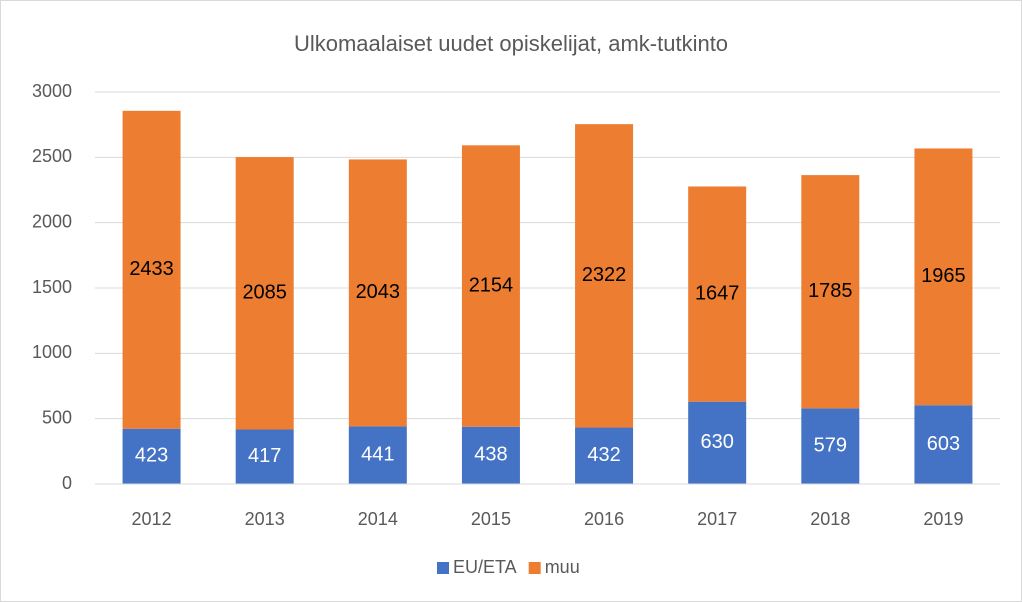 The width and height of the screenshot is (1022, 602). I want to click on data-label: 1965, so click(943, 276).